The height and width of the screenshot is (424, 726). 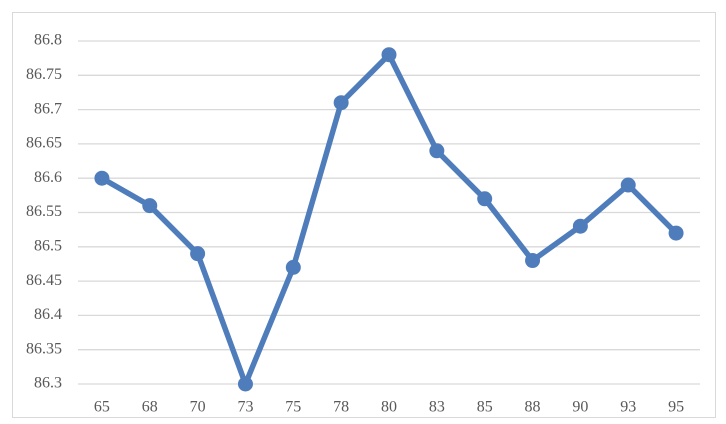 I want to click on x-tick-label: 78, so click(x=341, y=407).